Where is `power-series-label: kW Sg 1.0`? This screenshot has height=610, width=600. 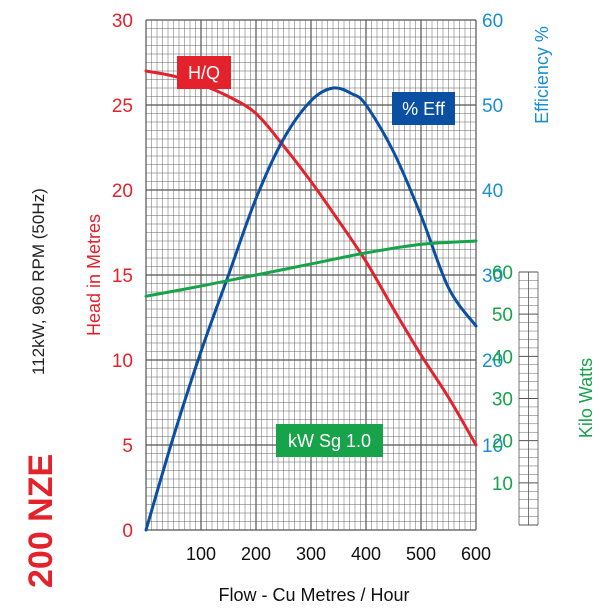
power-series-label: kW Sg 1.0 is located at coordinates (329, 441).